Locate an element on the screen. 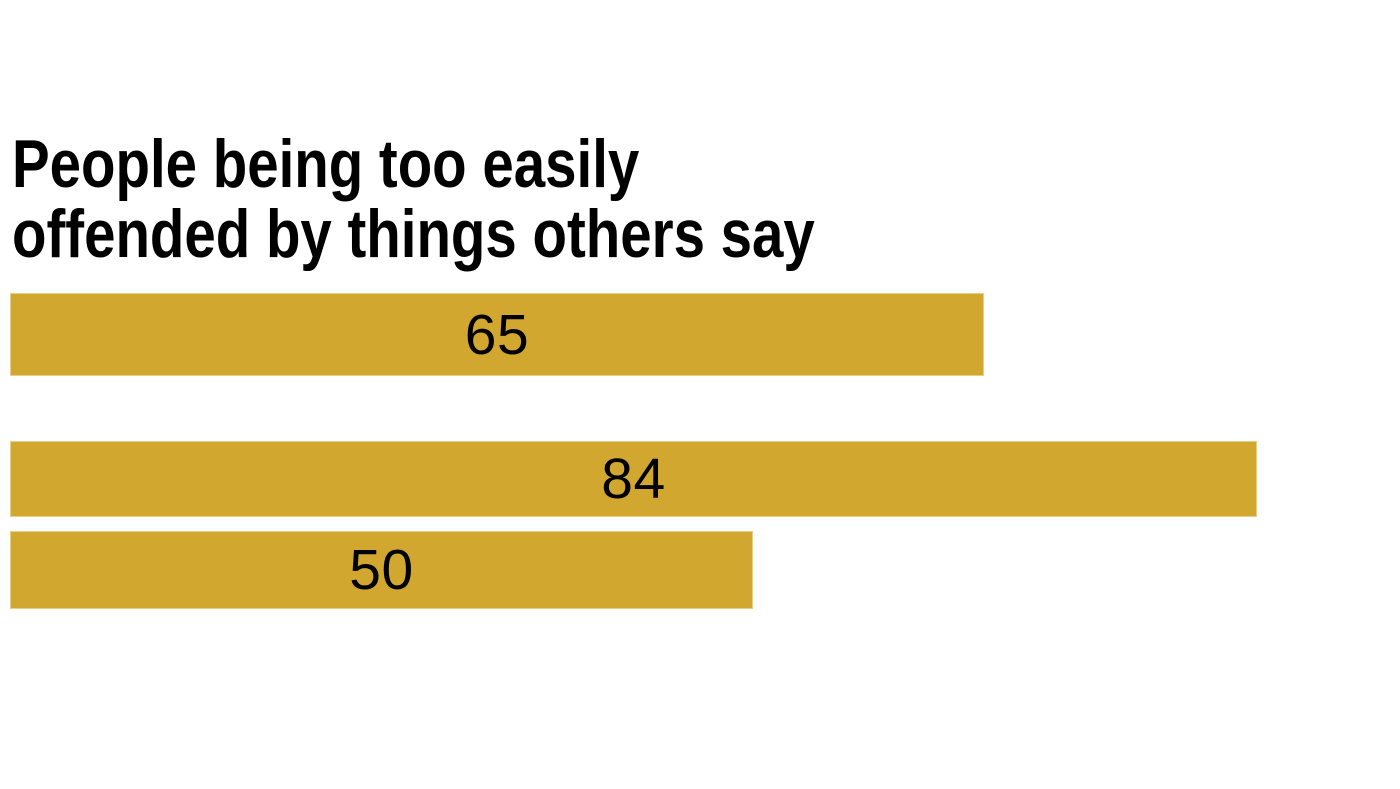  bar-3-value-label: 50 is located at coordinates (381, 570).